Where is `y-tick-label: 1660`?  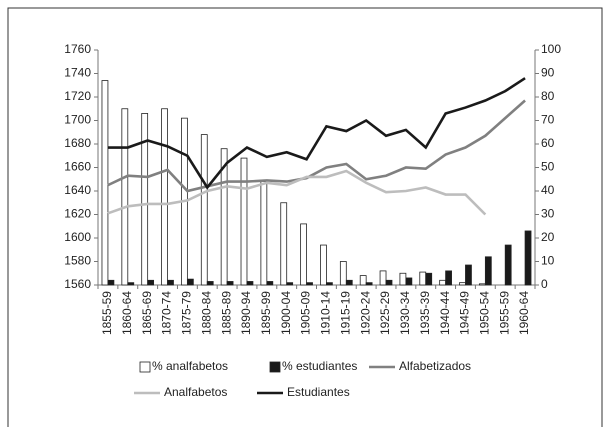 y-tick-label: 1660 is located at coordinates (77, 167).